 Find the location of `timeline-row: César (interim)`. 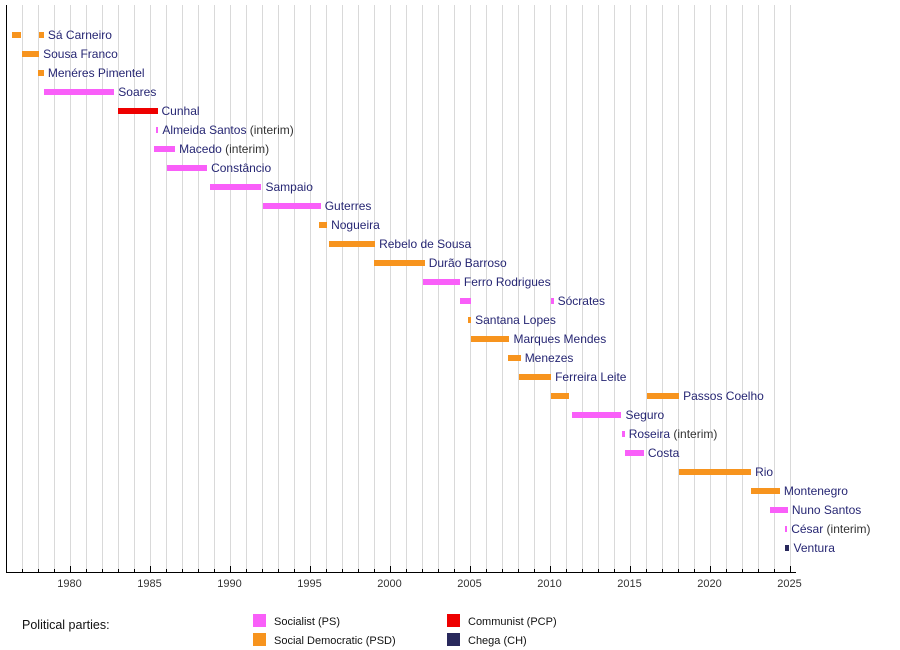

timeline-row: César (interim) is located at coordinates (450, 531).